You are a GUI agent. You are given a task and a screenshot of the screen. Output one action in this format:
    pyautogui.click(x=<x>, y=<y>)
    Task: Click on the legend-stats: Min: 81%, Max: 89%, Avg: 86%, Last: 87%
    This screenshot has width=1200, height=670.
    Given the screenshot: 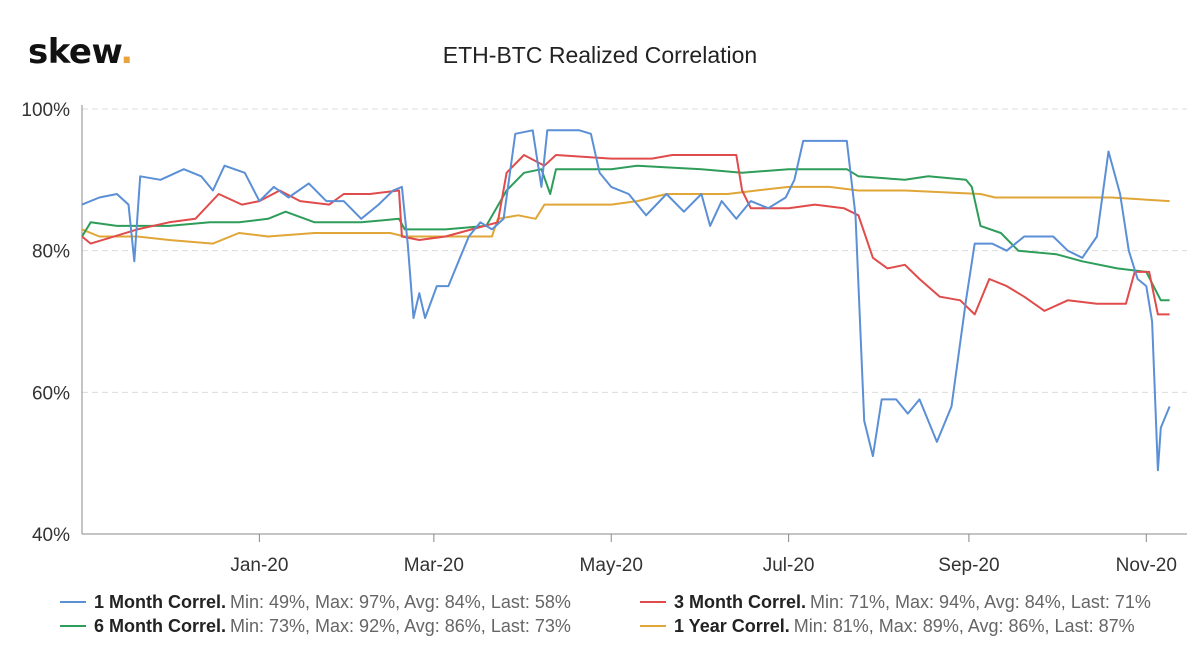 What is the action you would take?
    pyautogui.click(x=964, y=625)
    